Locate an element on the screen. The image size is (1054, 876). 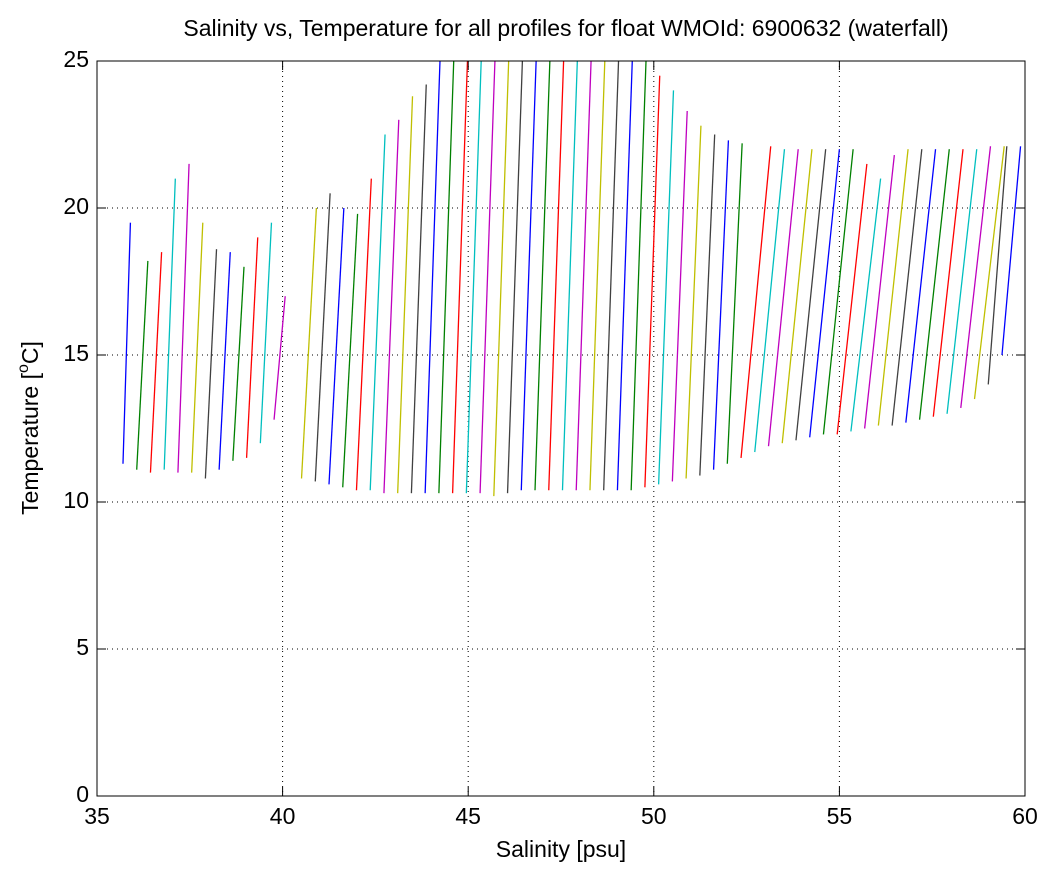
y-tick-label: 25 is located at coordinates (76, 59).